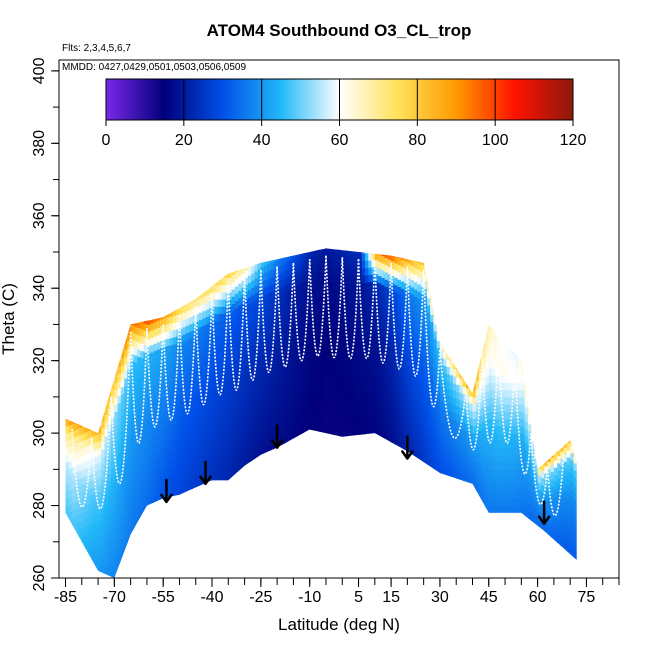  Describe the element at coordinates (417, 140) in the screenshot. I see `colorbar-tick-label: 80` at that location.